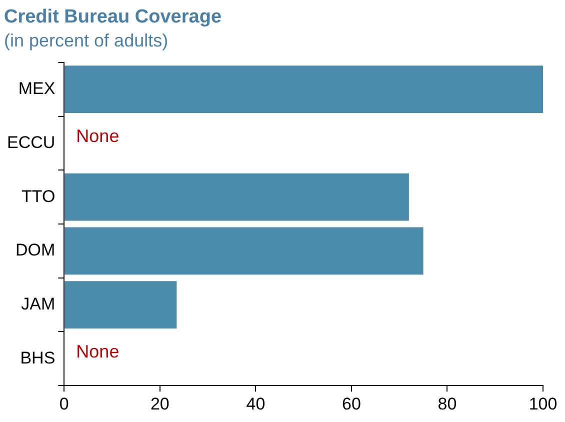  I want to click on y-tick-label: ECCU, so click(31, 142).